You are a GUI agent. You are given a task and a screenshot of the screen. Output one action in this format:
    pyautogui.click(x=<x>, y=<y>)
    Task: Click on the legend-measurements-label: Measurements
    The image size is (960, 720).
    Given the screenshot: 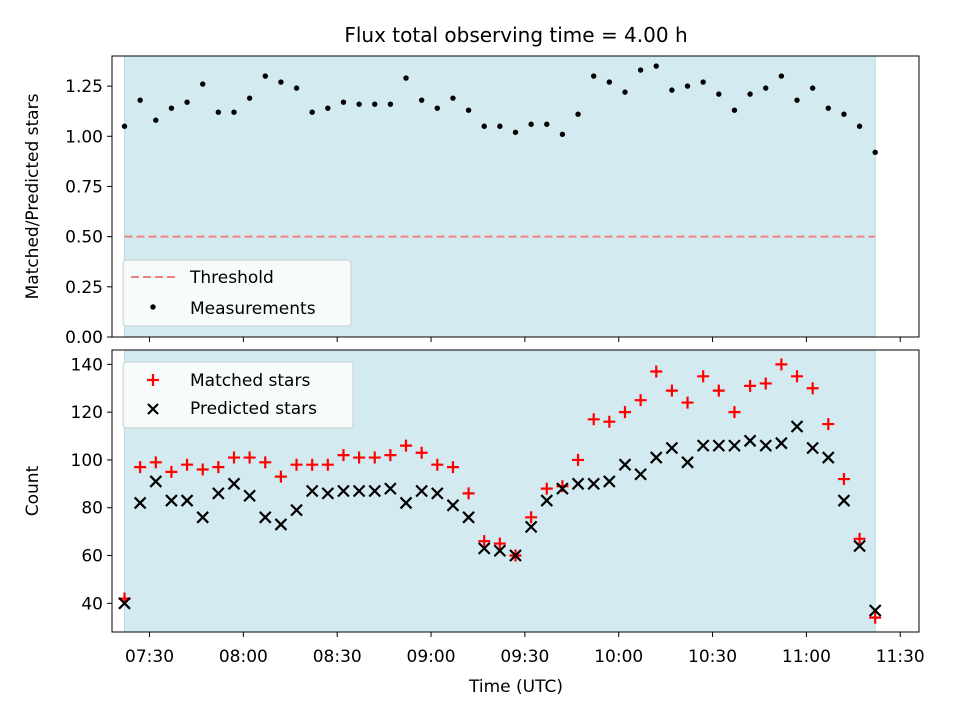 What is the action you would take?
    pyautogui.click(x=253, y=309)
    